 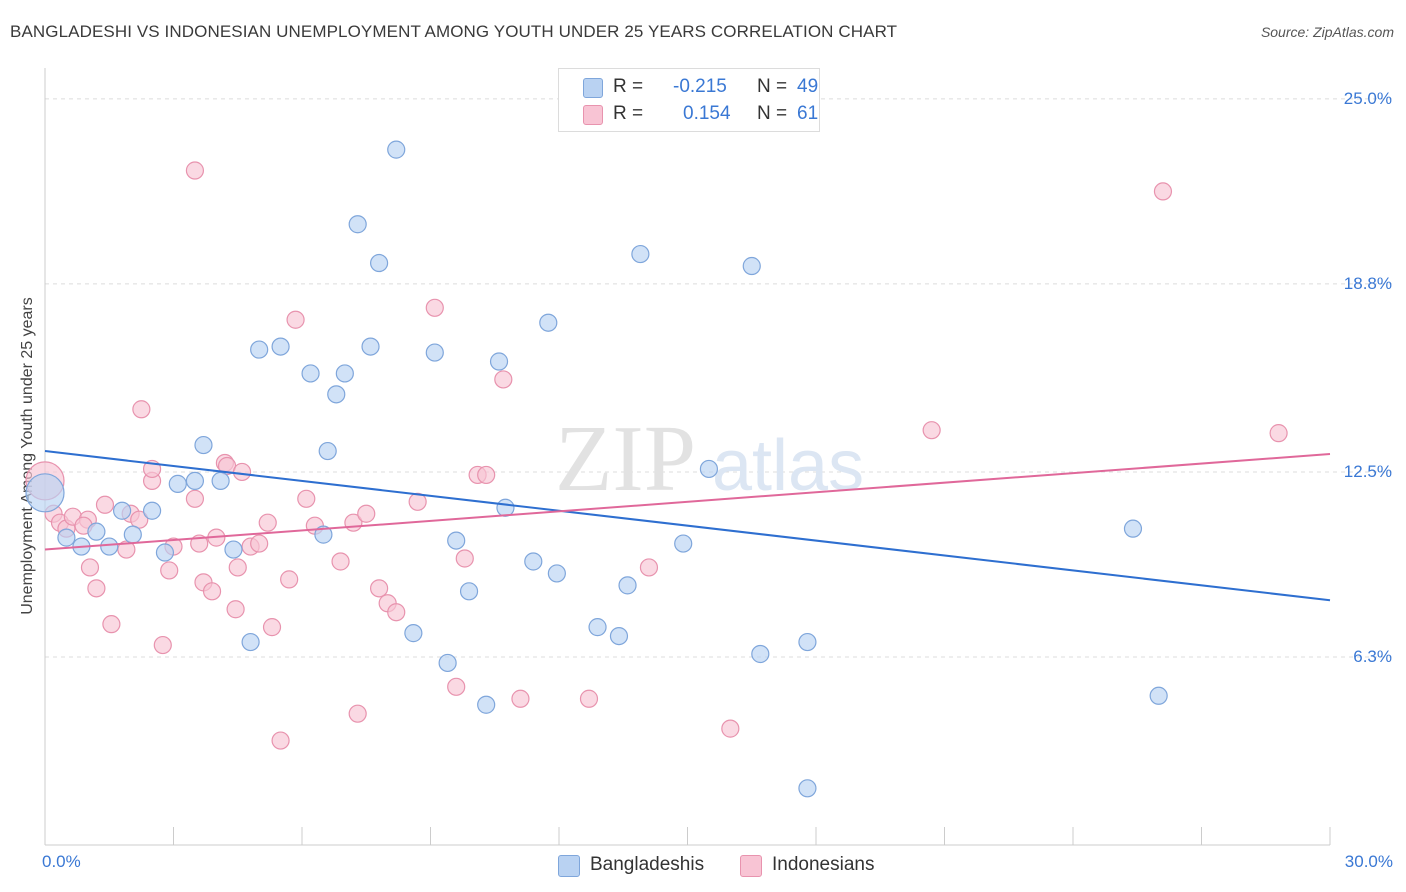 I want to click on legend-r-value: -0.215, so click(x=700, y=86).